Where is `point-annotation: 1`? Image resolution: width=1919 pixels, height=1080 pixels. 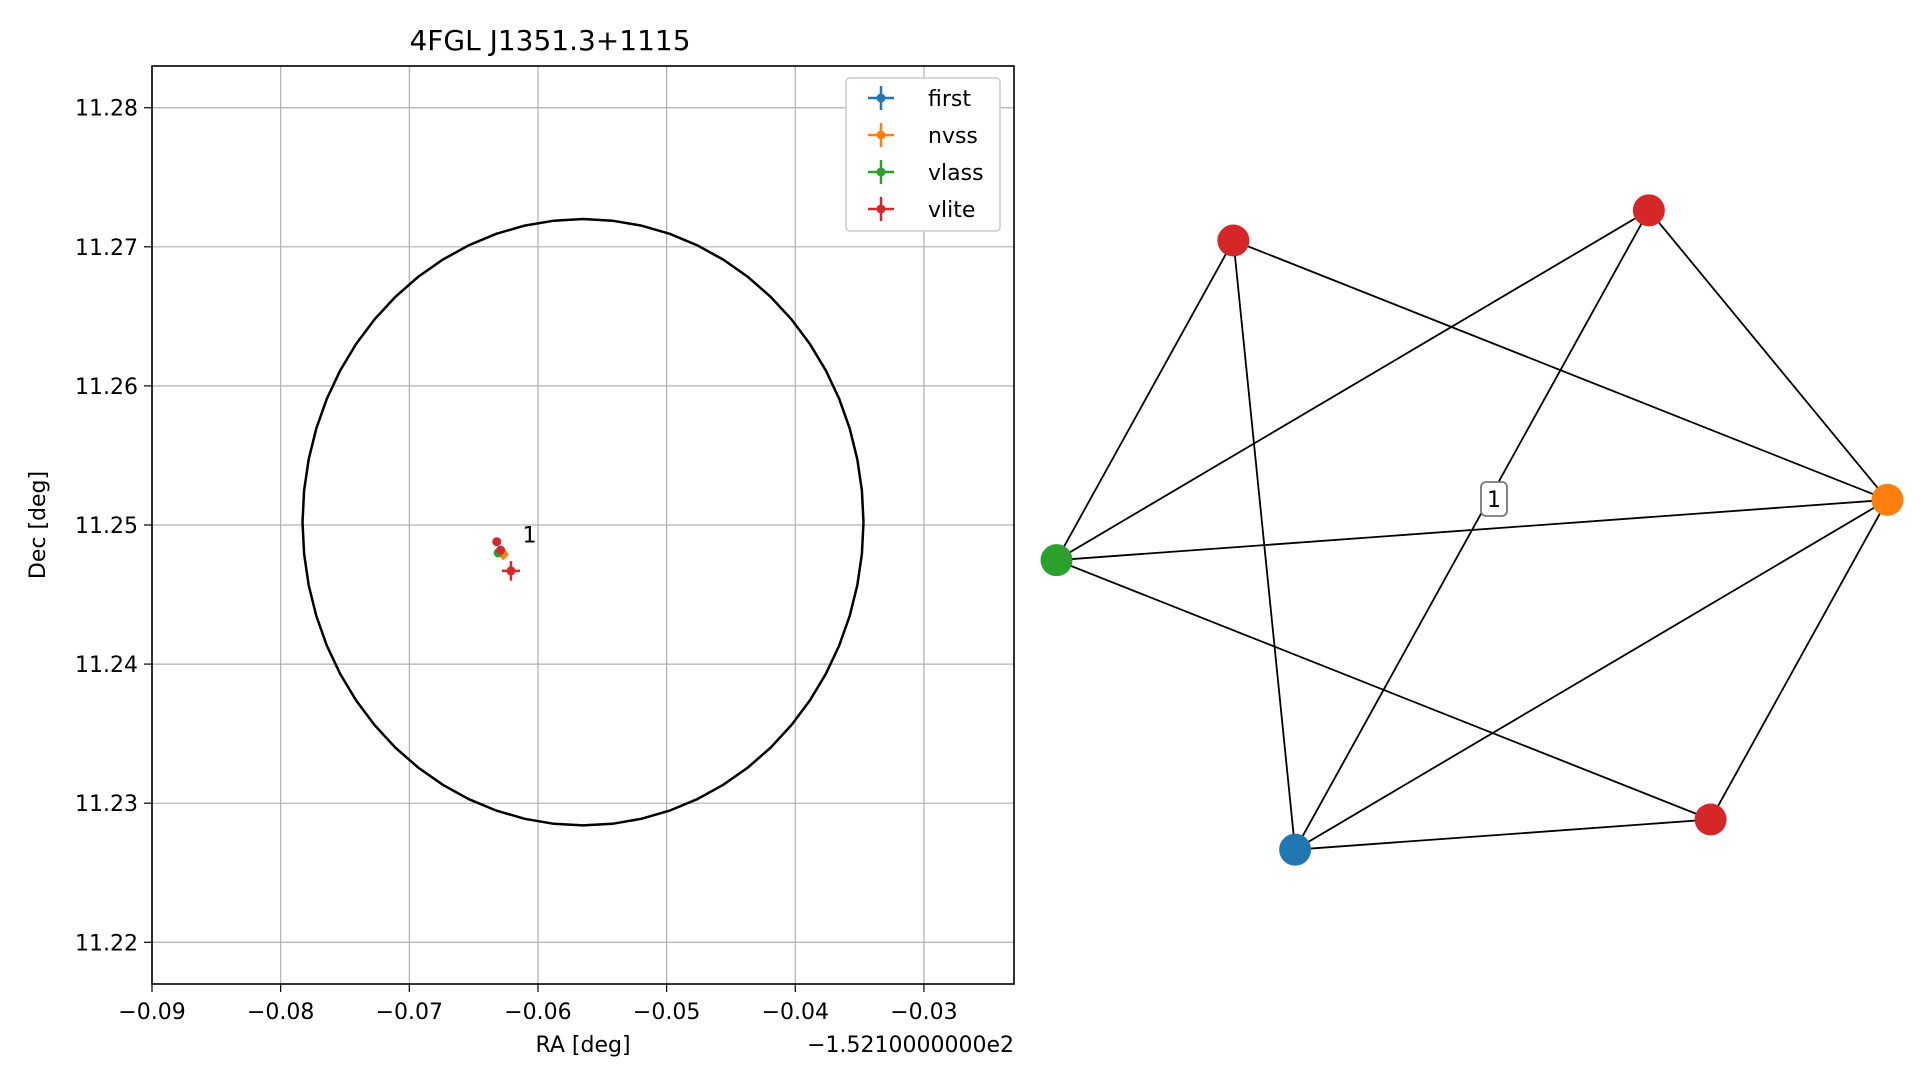
point-annotation: 1 is located at coordinates (530, 536).